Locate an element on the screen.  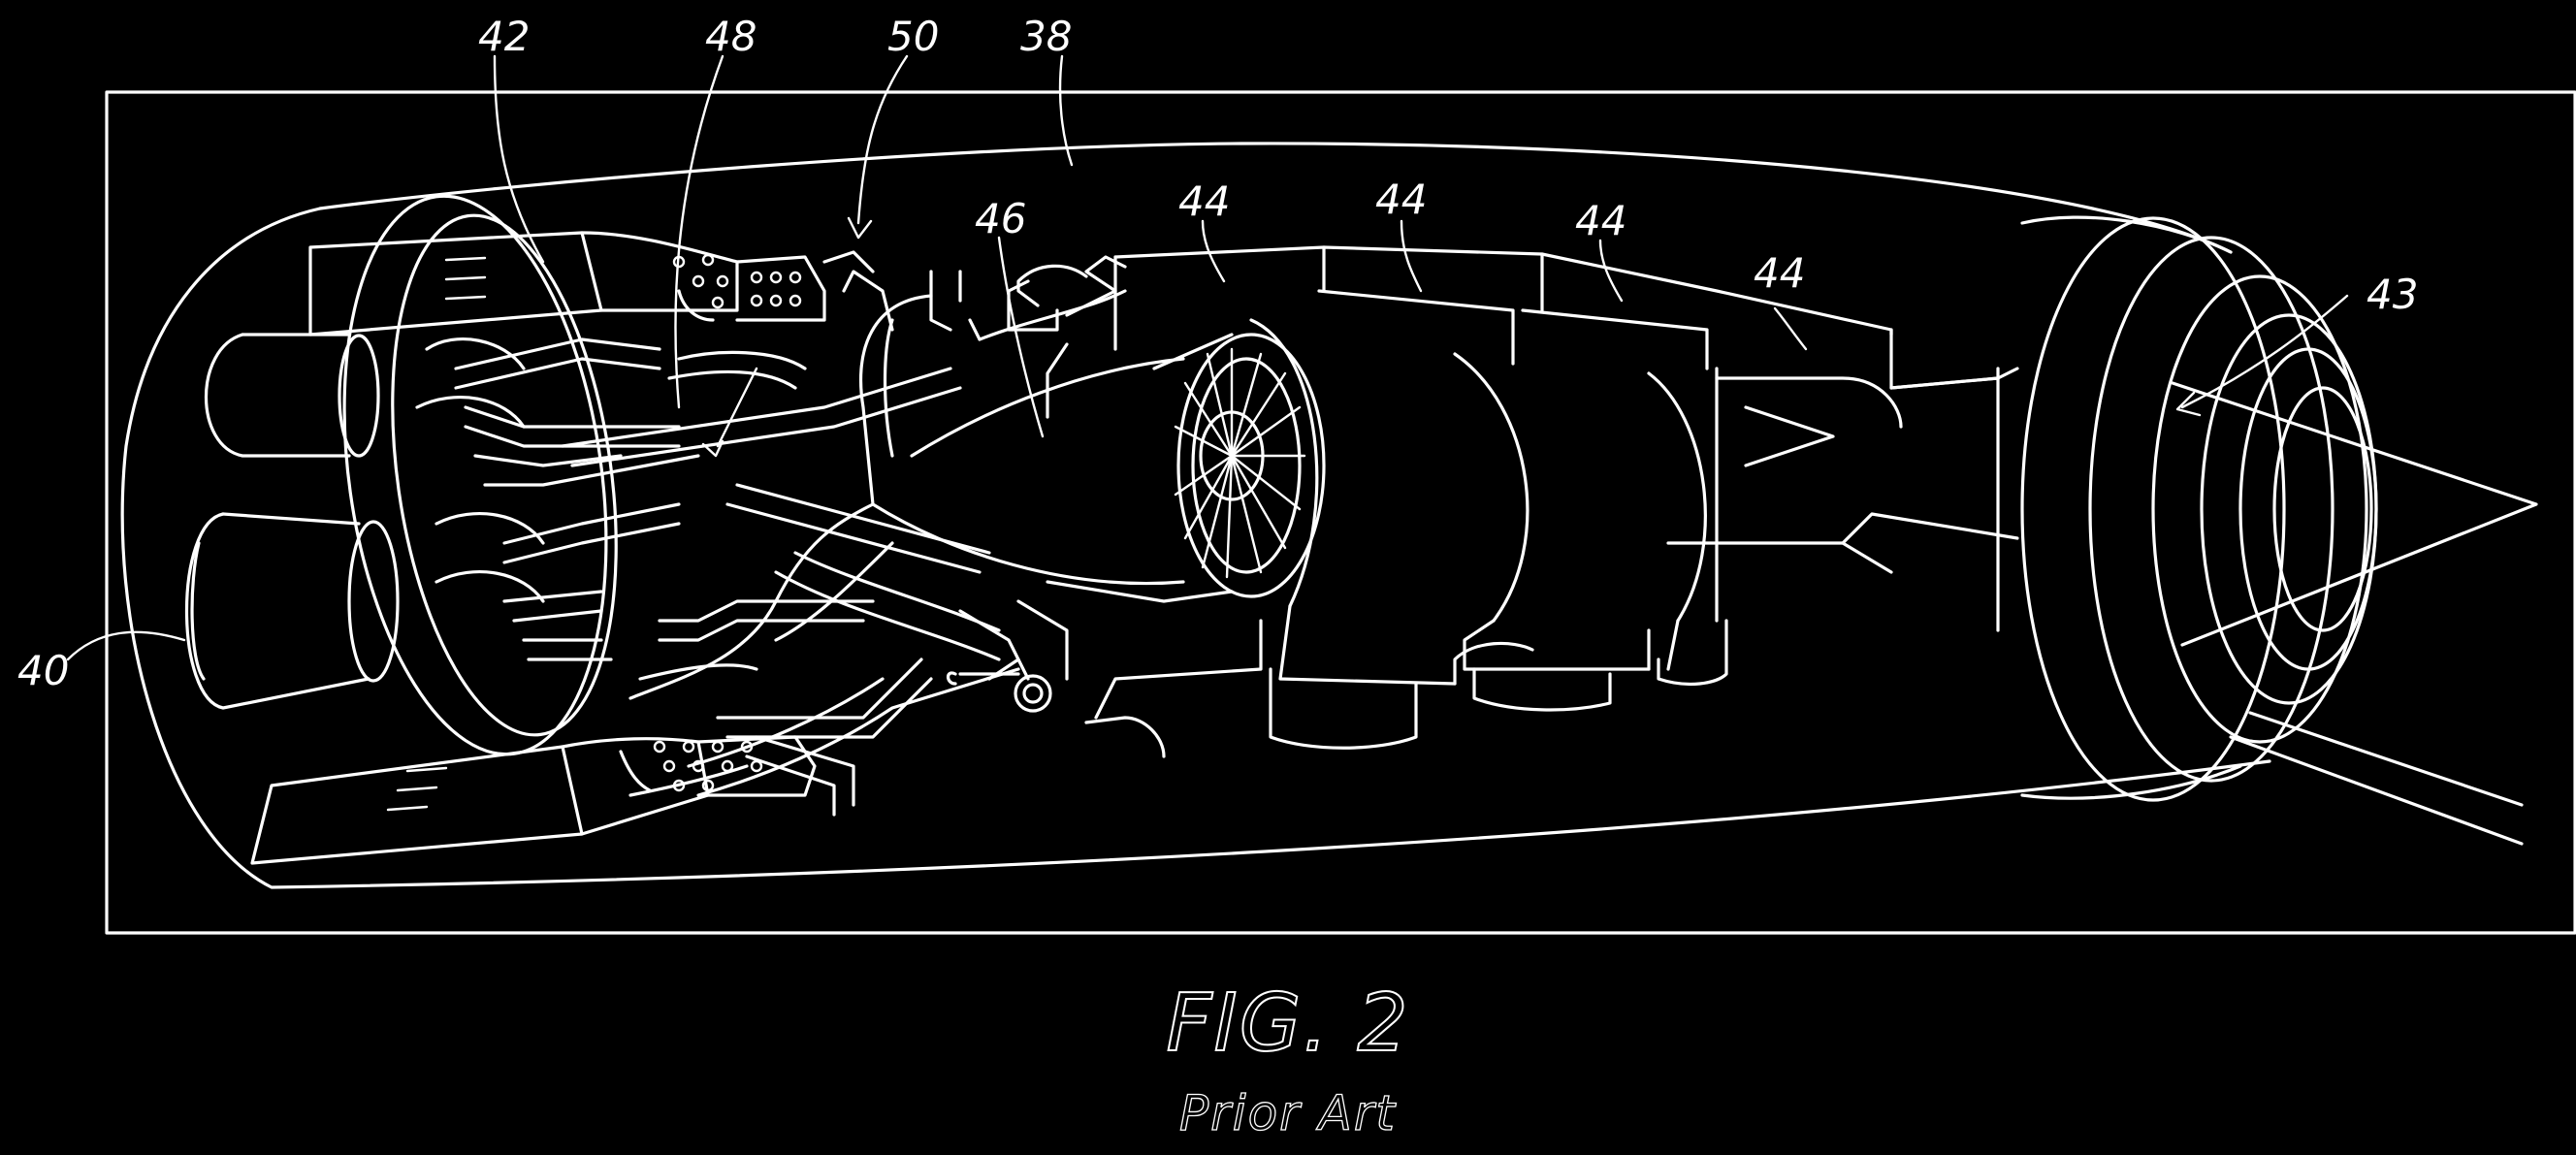
compressor-drum is located at coordinates (1186, 468).